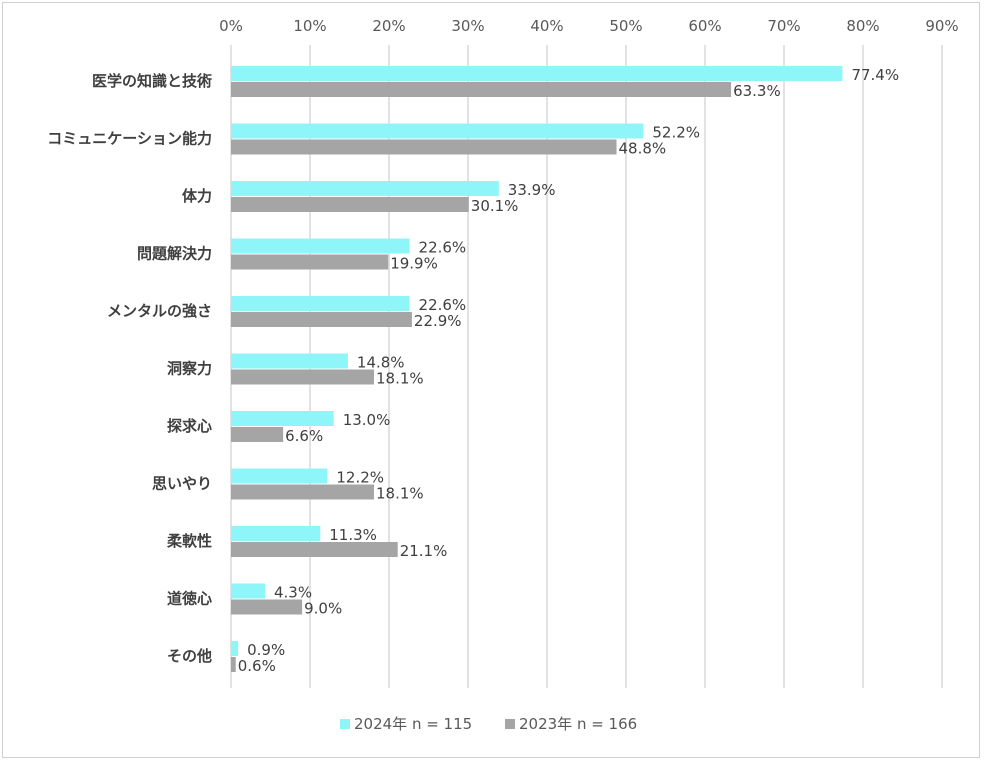 Image resolution: width=984 pixels, height=762 pixels. Describe the element at coordinates (862, 26) in the screenshot. I see `x-tick-label: 80%` at that location.